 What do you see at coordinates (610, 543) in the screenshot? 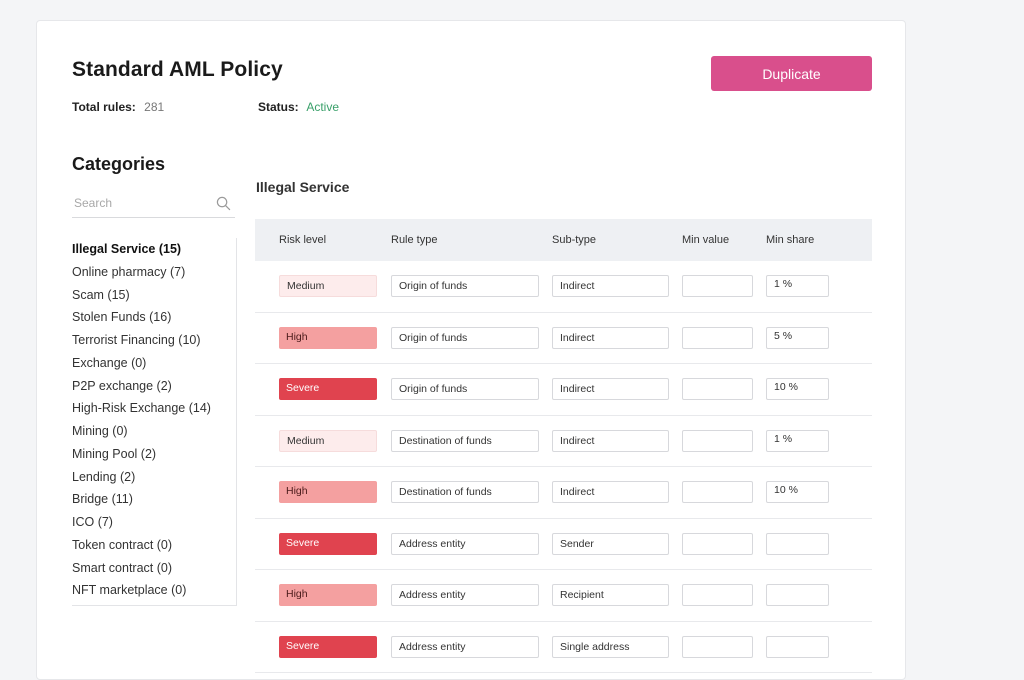
I see `sub-type-select: Sender` at bounding box center [610, 543].